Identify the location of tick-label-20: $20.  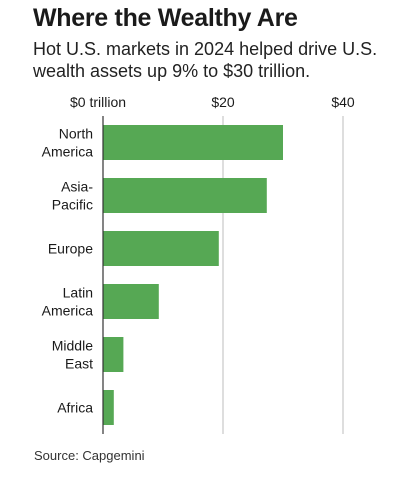
(223, 102).